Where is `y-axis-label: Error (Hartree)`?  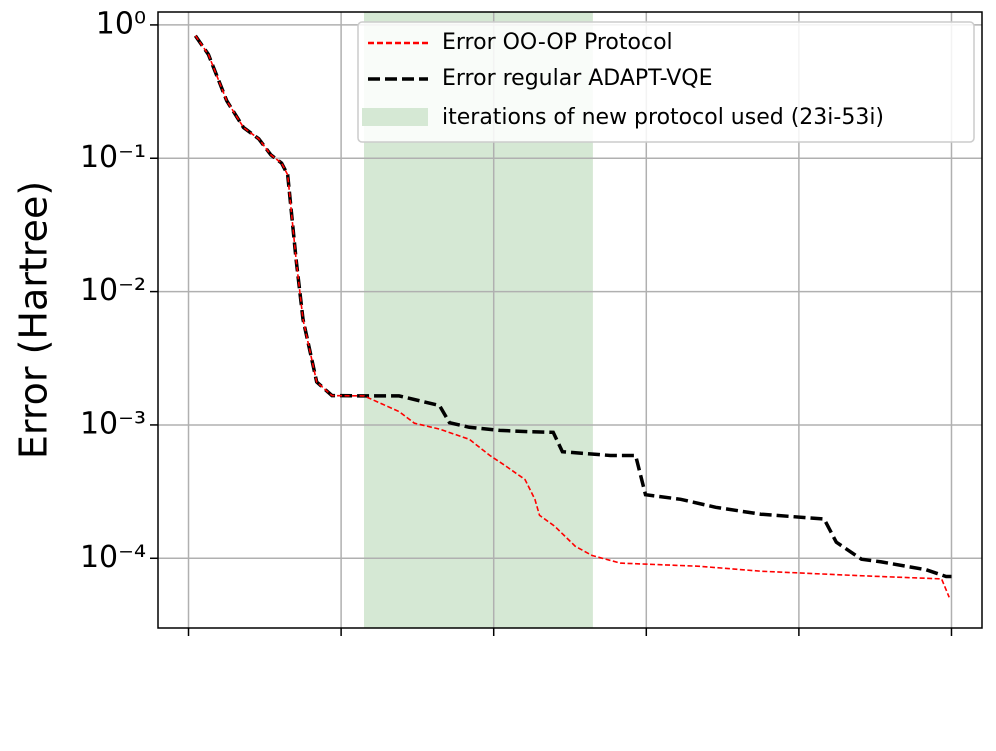
y-axis-label: Error (Hartree) is located at coordinates (34, 320).